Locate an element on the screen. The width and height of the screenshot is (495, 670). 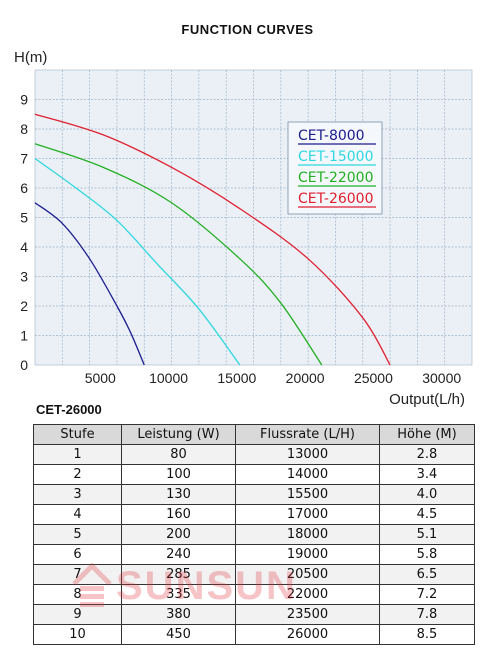
cell-hoehe: 4.0 is located at coordinates (427, 494).